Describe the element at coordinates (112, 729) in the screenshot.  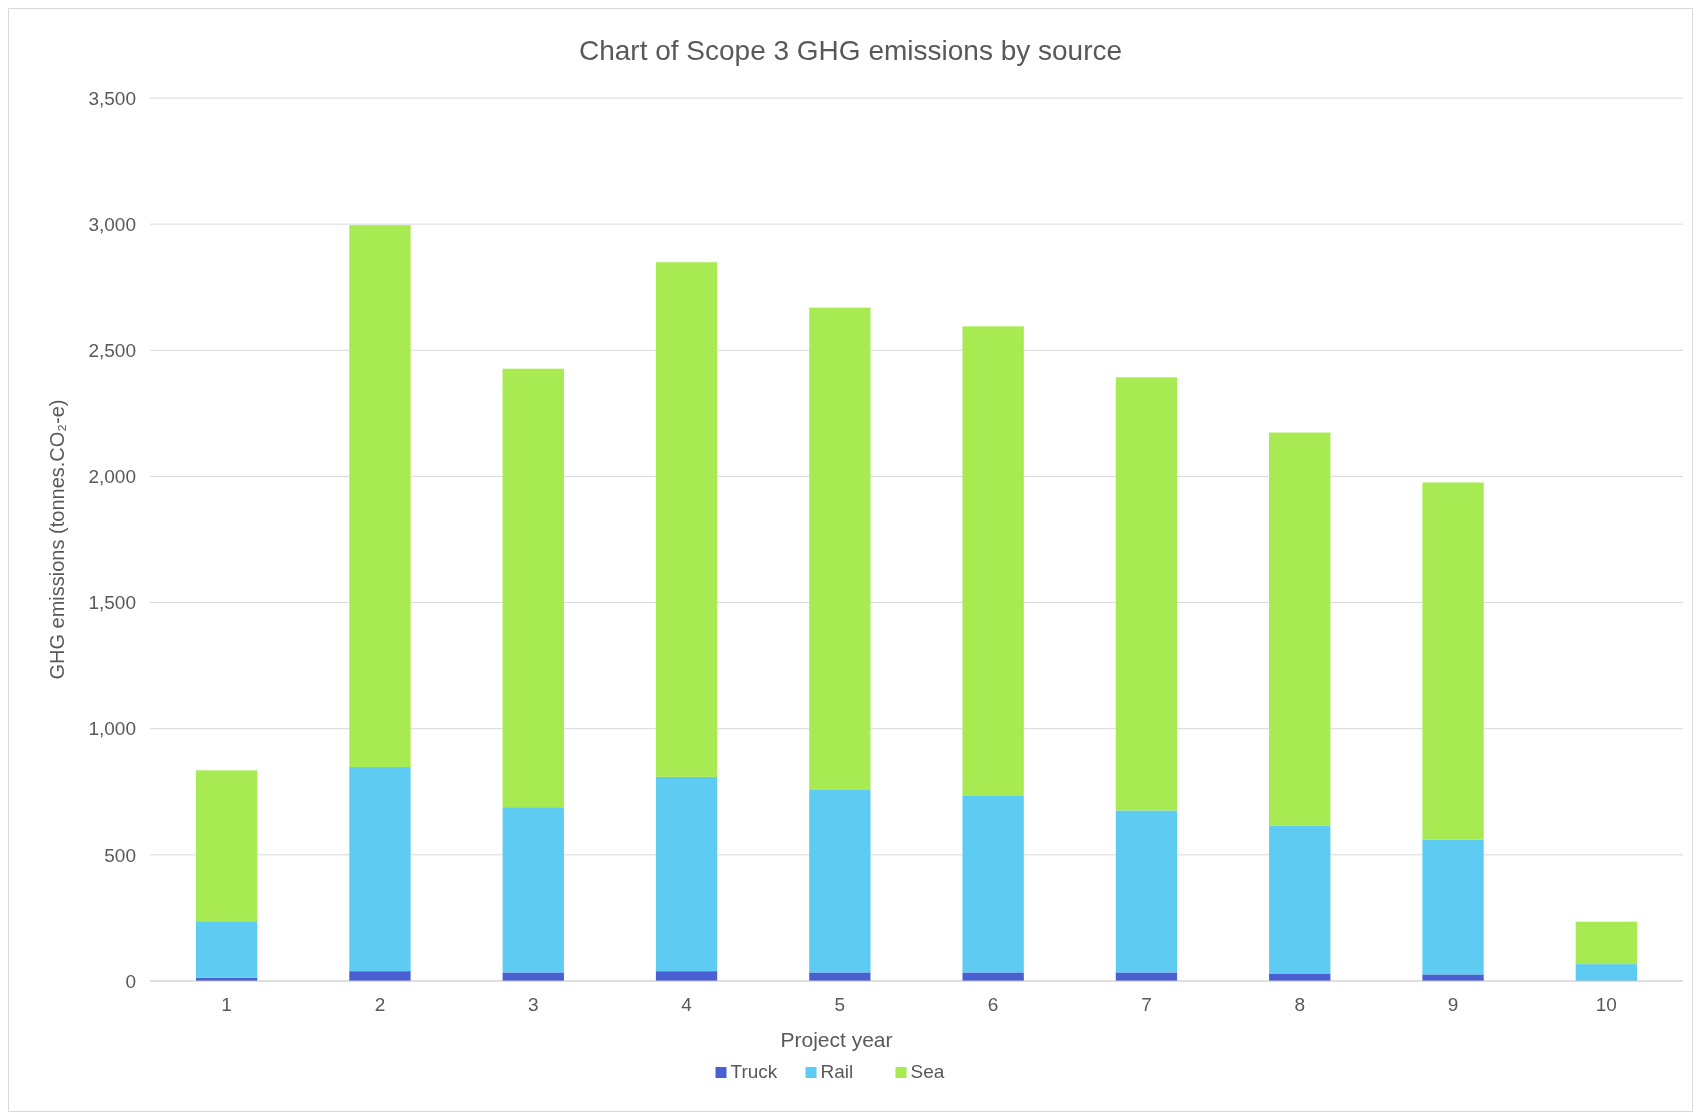
I see `y-tick-label: 1,000` at that location.